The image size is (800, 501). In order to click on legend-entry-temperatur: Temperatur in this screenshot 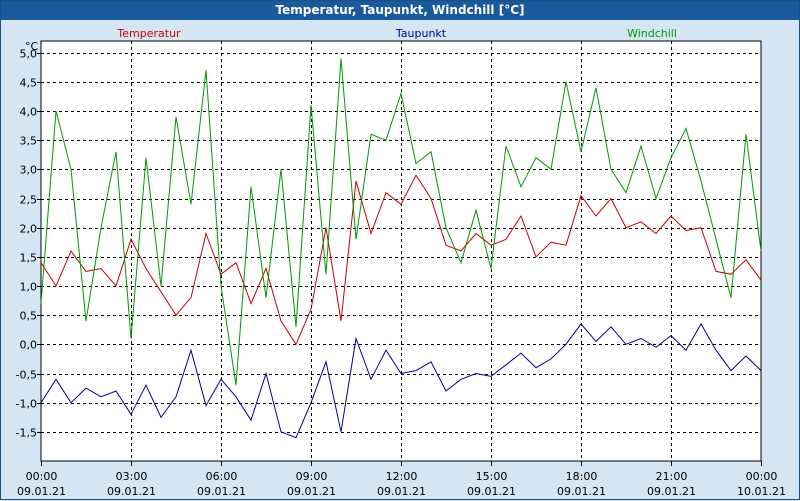, I will do `click(148, 33)`.